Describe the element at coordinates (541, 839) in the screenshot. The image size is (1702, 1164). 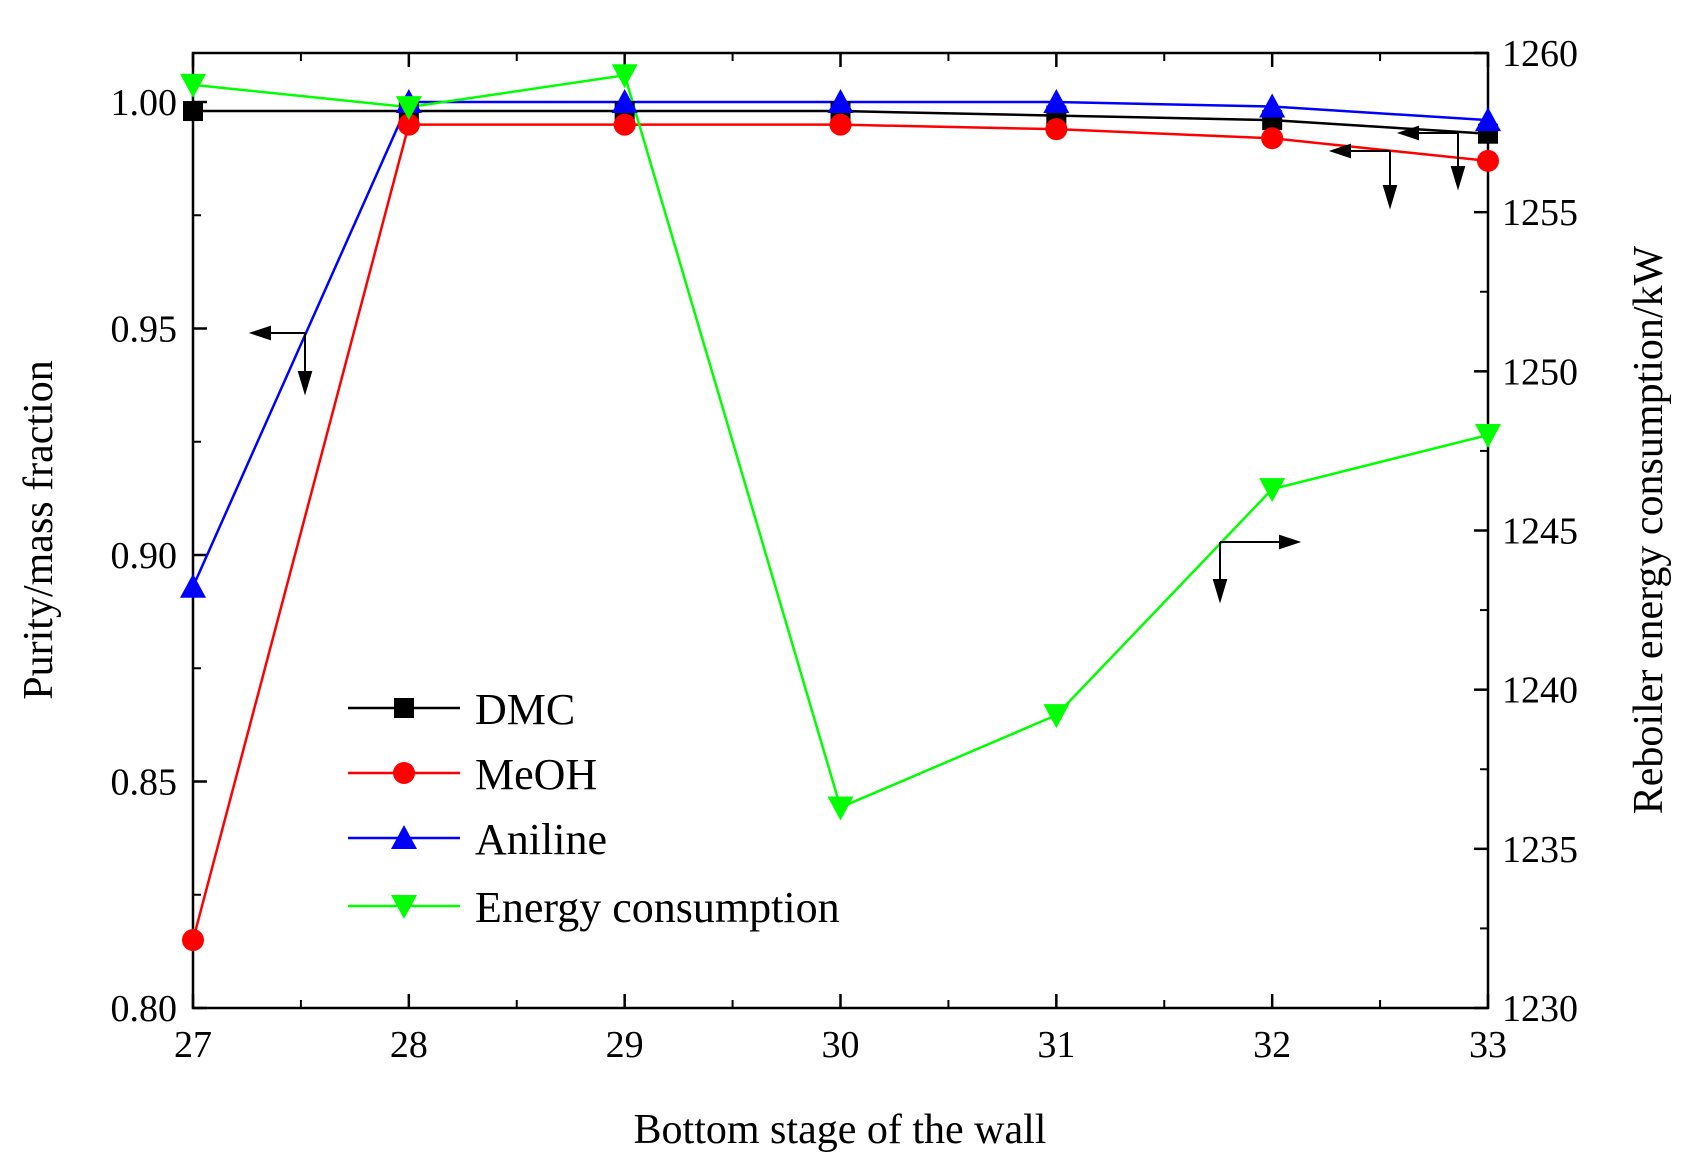
I see `legend-label-aniline: Aniline` at that location.